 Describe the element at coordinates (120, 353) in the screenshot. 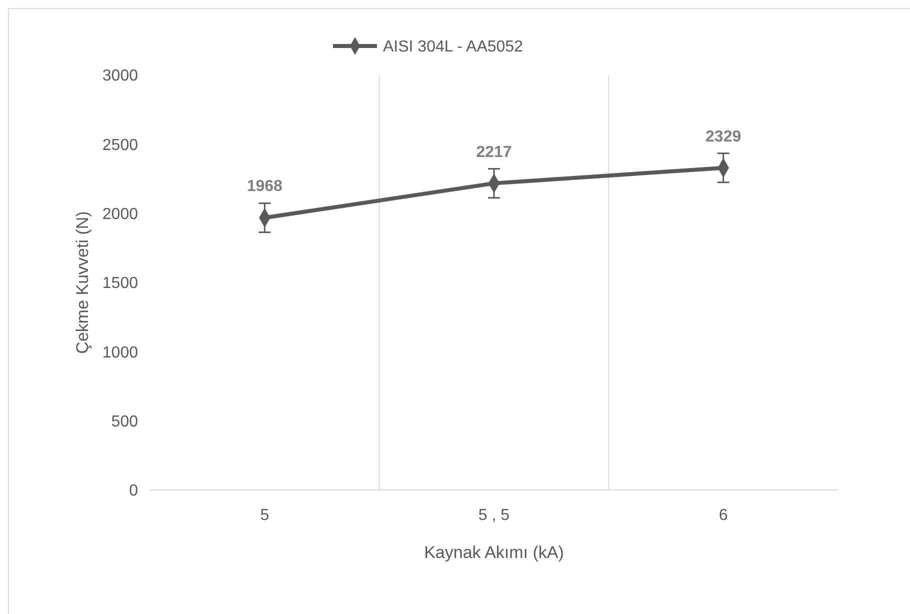

I see `y-tick-label: 1000` at that location.